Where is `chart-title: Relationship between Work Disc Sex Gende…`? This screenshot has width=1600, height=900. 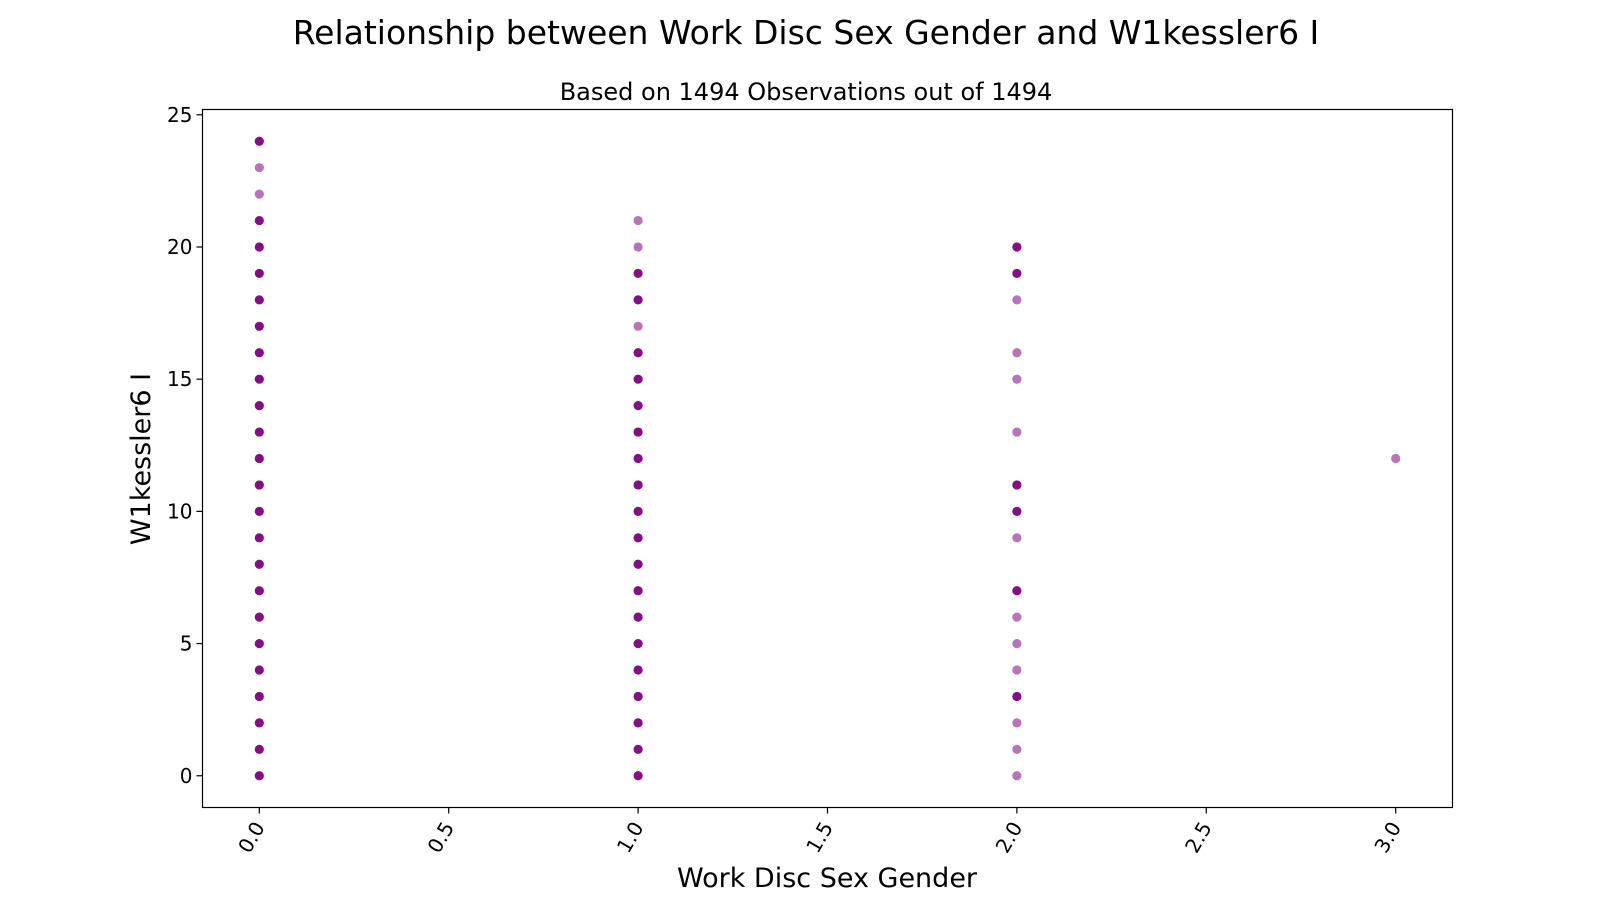
chart-title: Relationship between Work Disc Sex Gende… is located at coordinates (806, 32).